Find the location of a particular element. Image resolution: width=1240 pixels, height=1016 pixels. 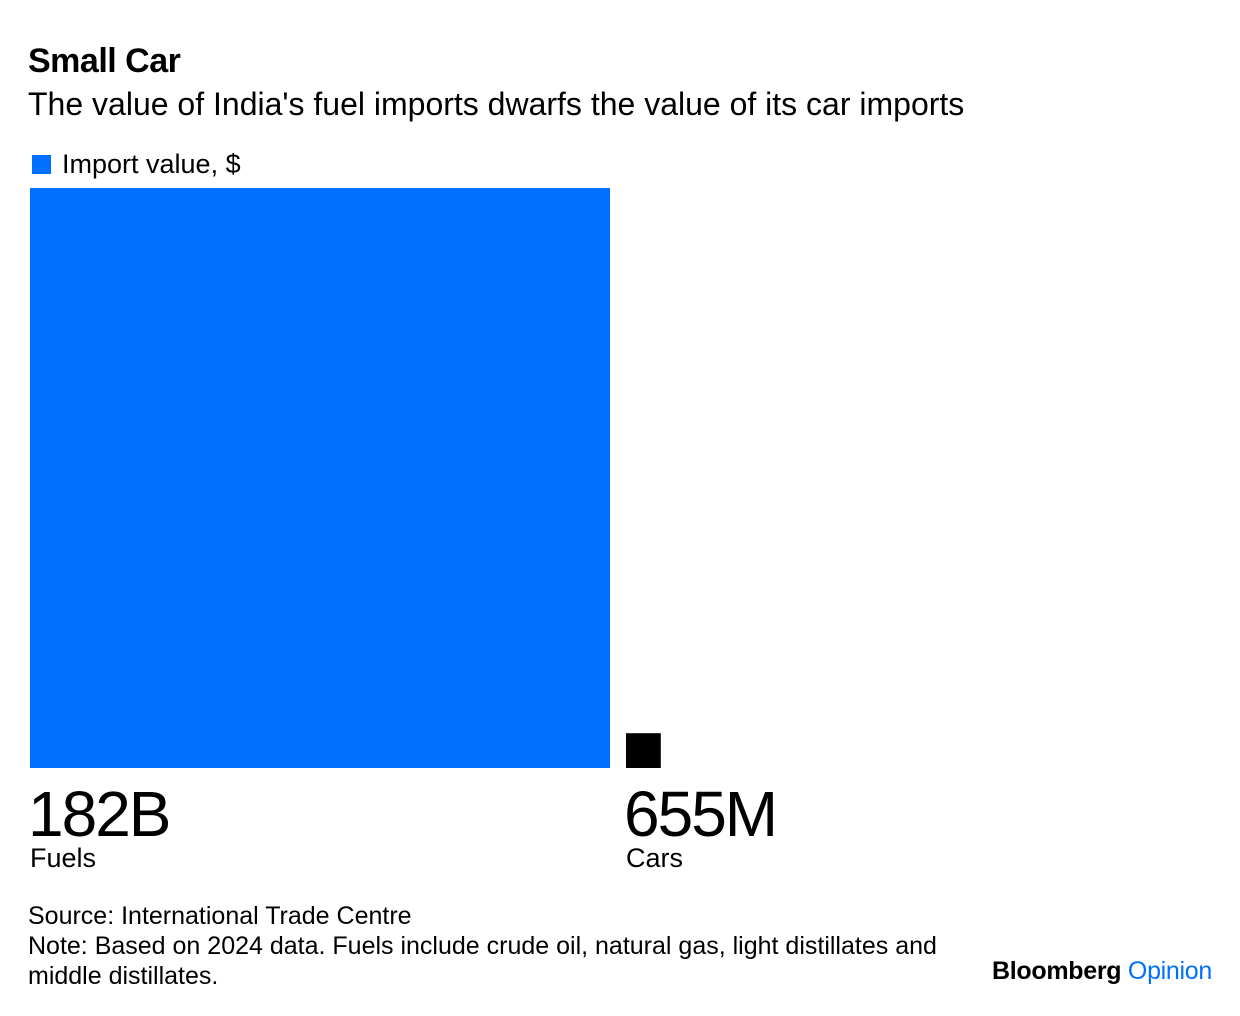

legend-swatch is located at coordinates (41, 164).